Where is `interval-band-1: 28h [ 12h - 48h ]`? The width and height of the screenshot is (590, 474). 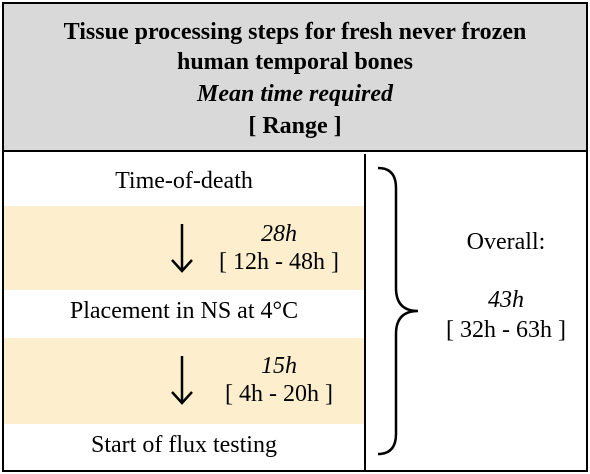 interval-band-1: 28h [ 12h - 48h ] is located at coordinates (184, 248).